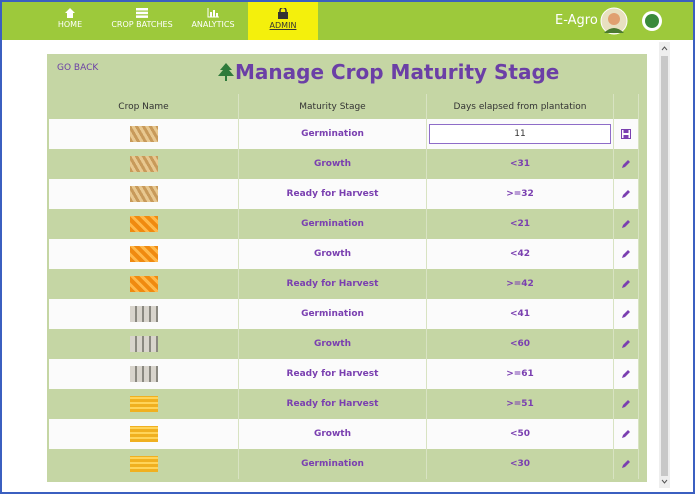 The image size is (695, 494). I want to click on days-cell: >=51, so click(520, 404).